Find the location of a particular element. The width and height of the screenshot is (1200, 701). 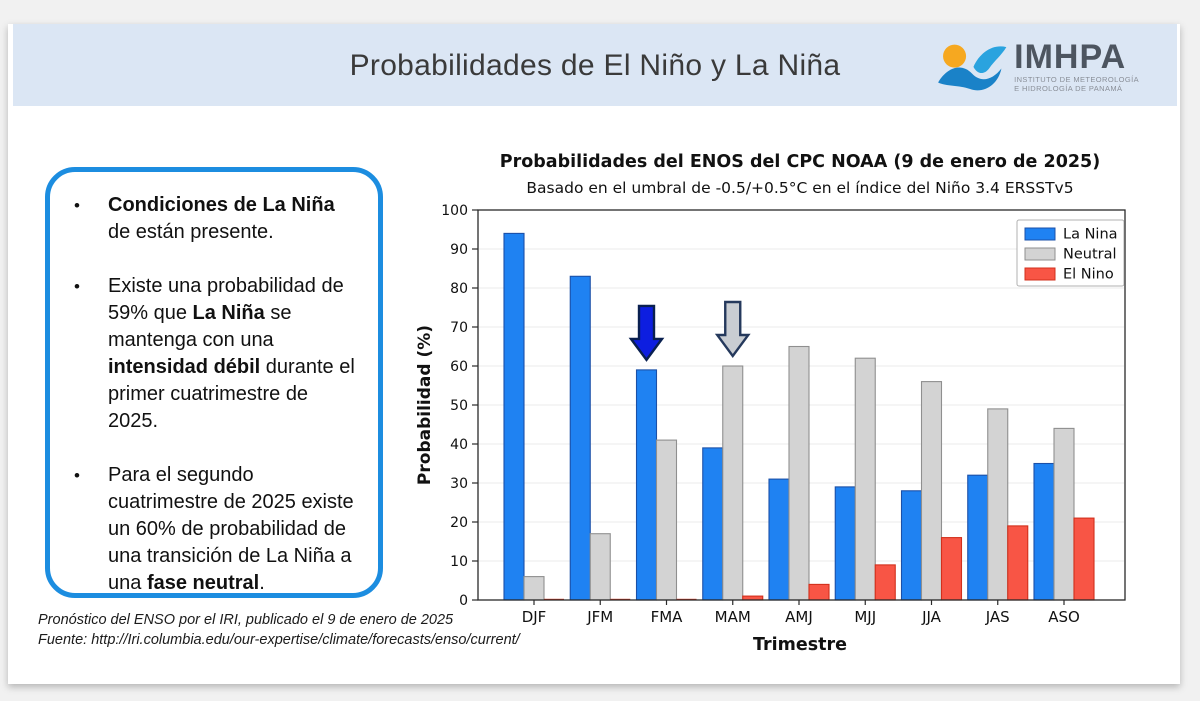

bar-JFM-neutral is located at coordinates (600, 567).